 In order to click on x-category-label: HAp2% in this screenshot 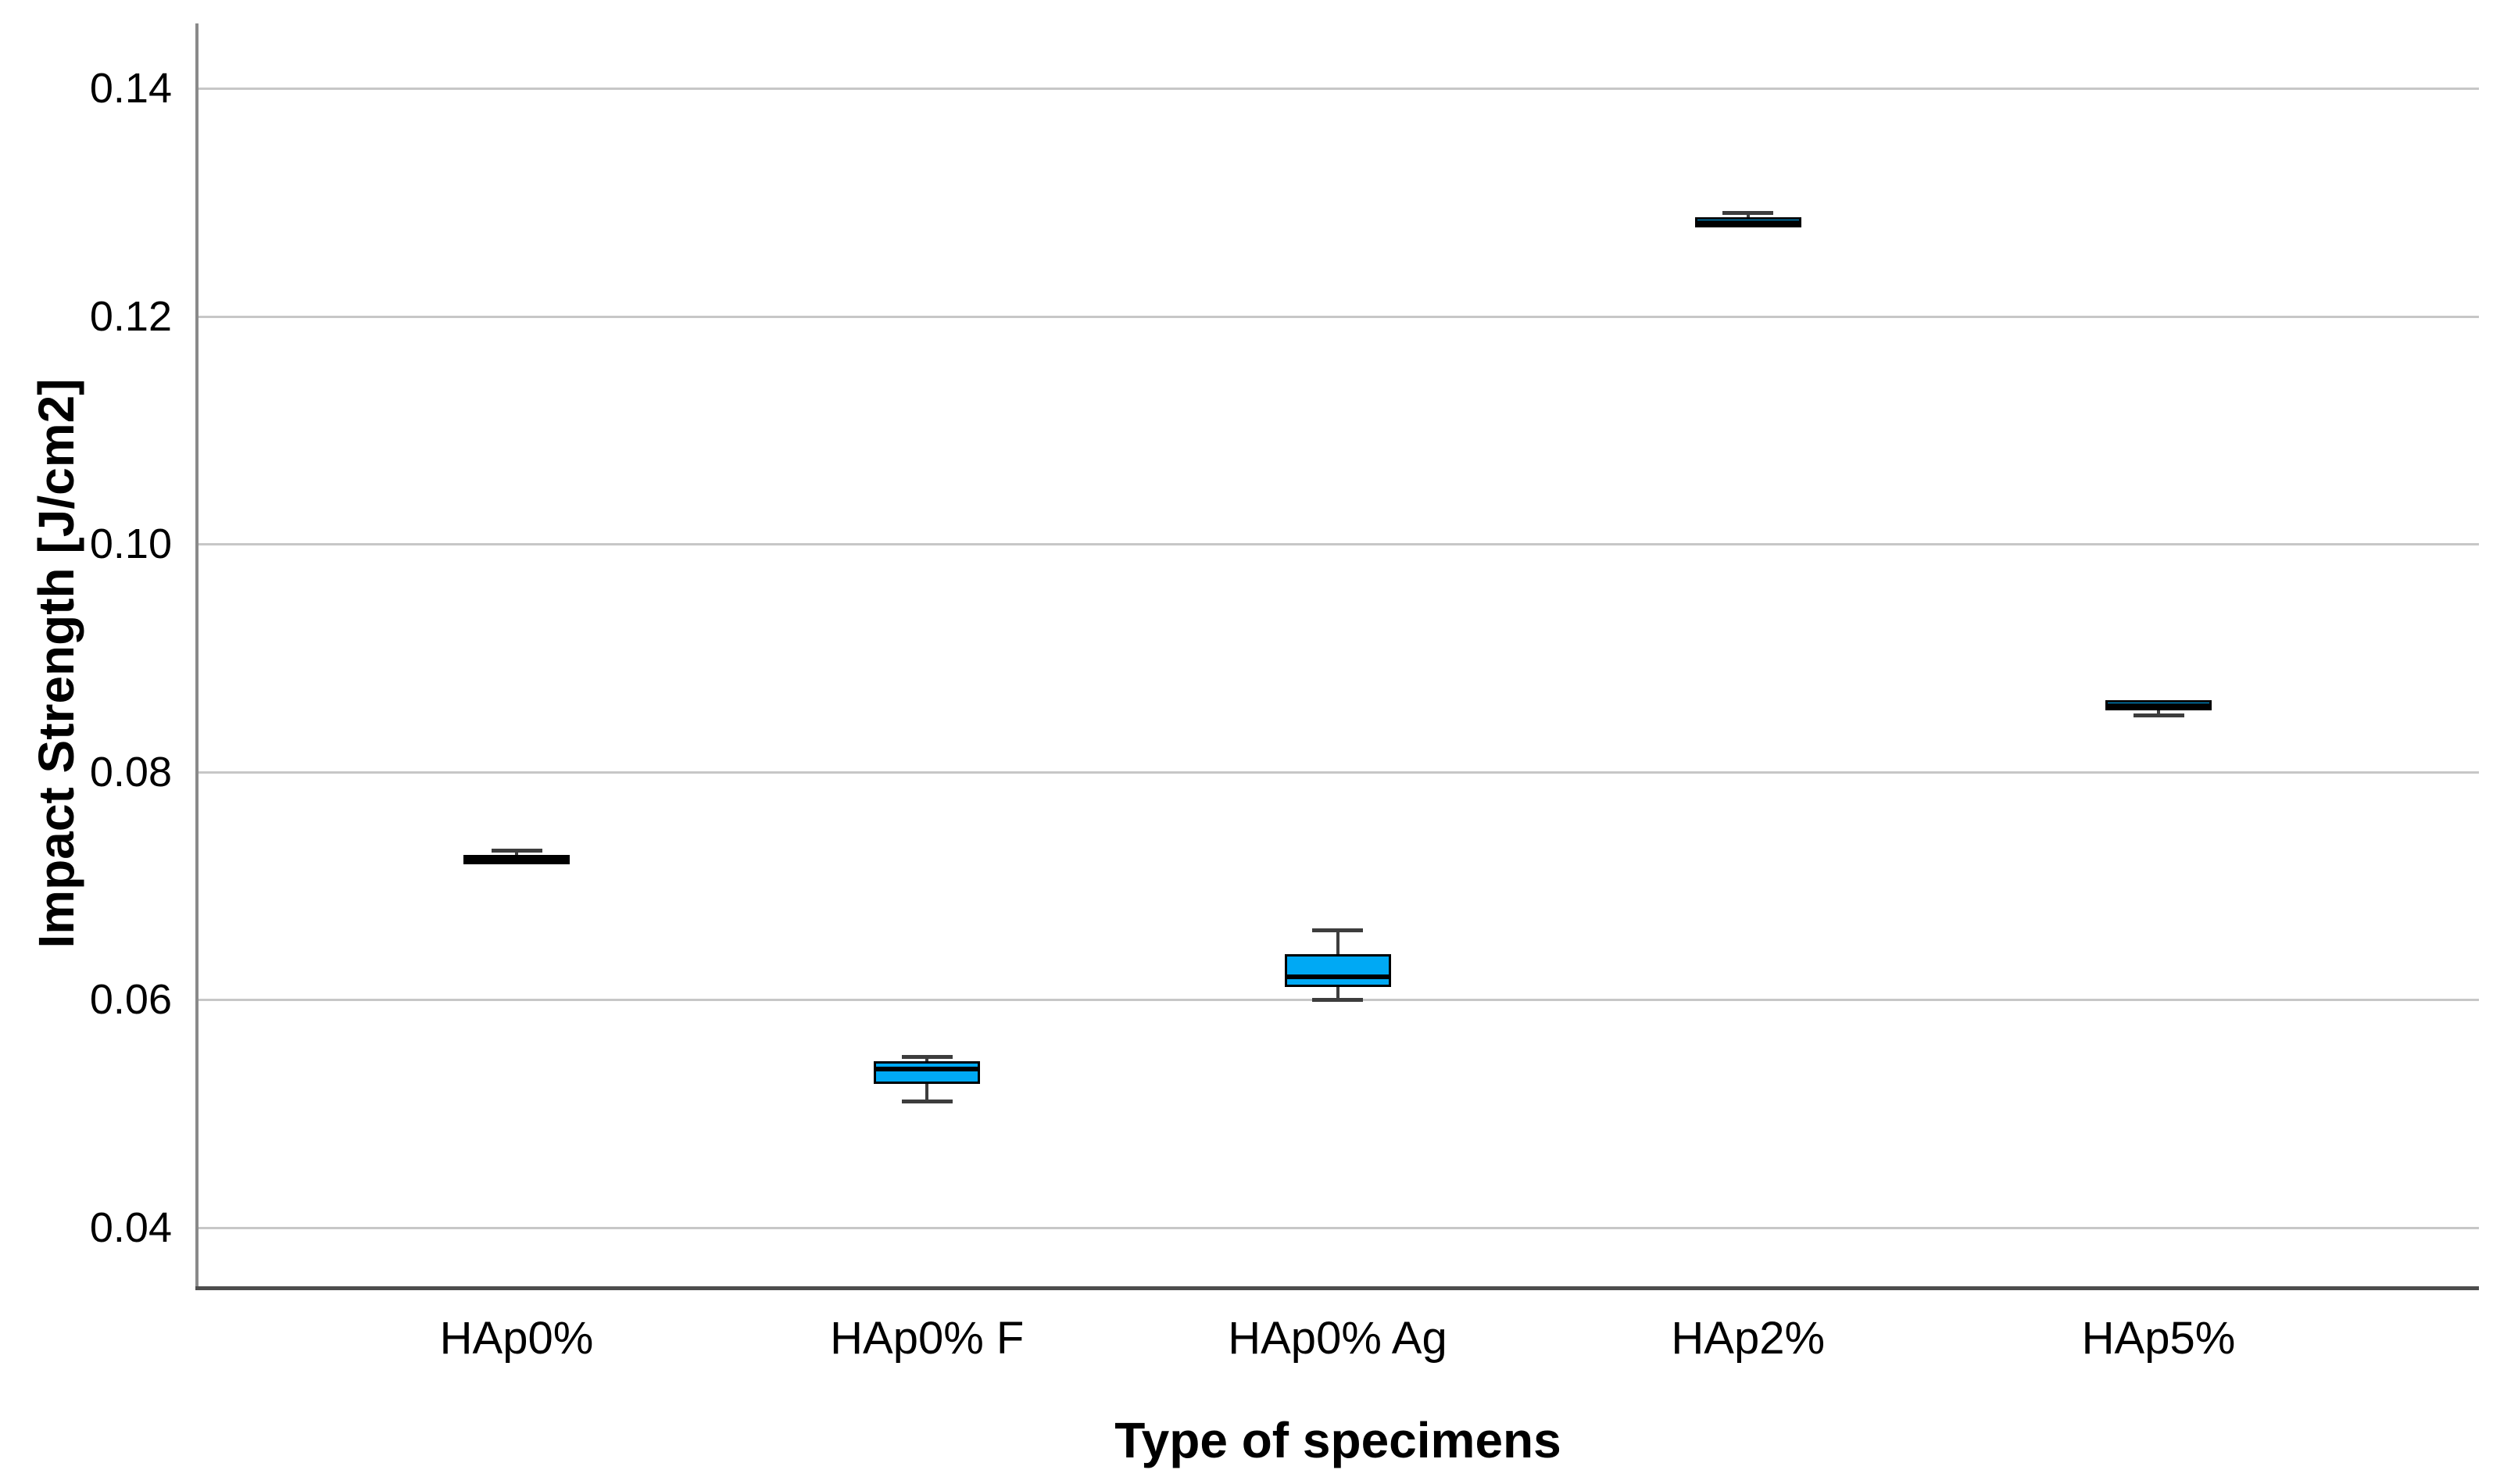, I will do `click(1748, 1338)`.